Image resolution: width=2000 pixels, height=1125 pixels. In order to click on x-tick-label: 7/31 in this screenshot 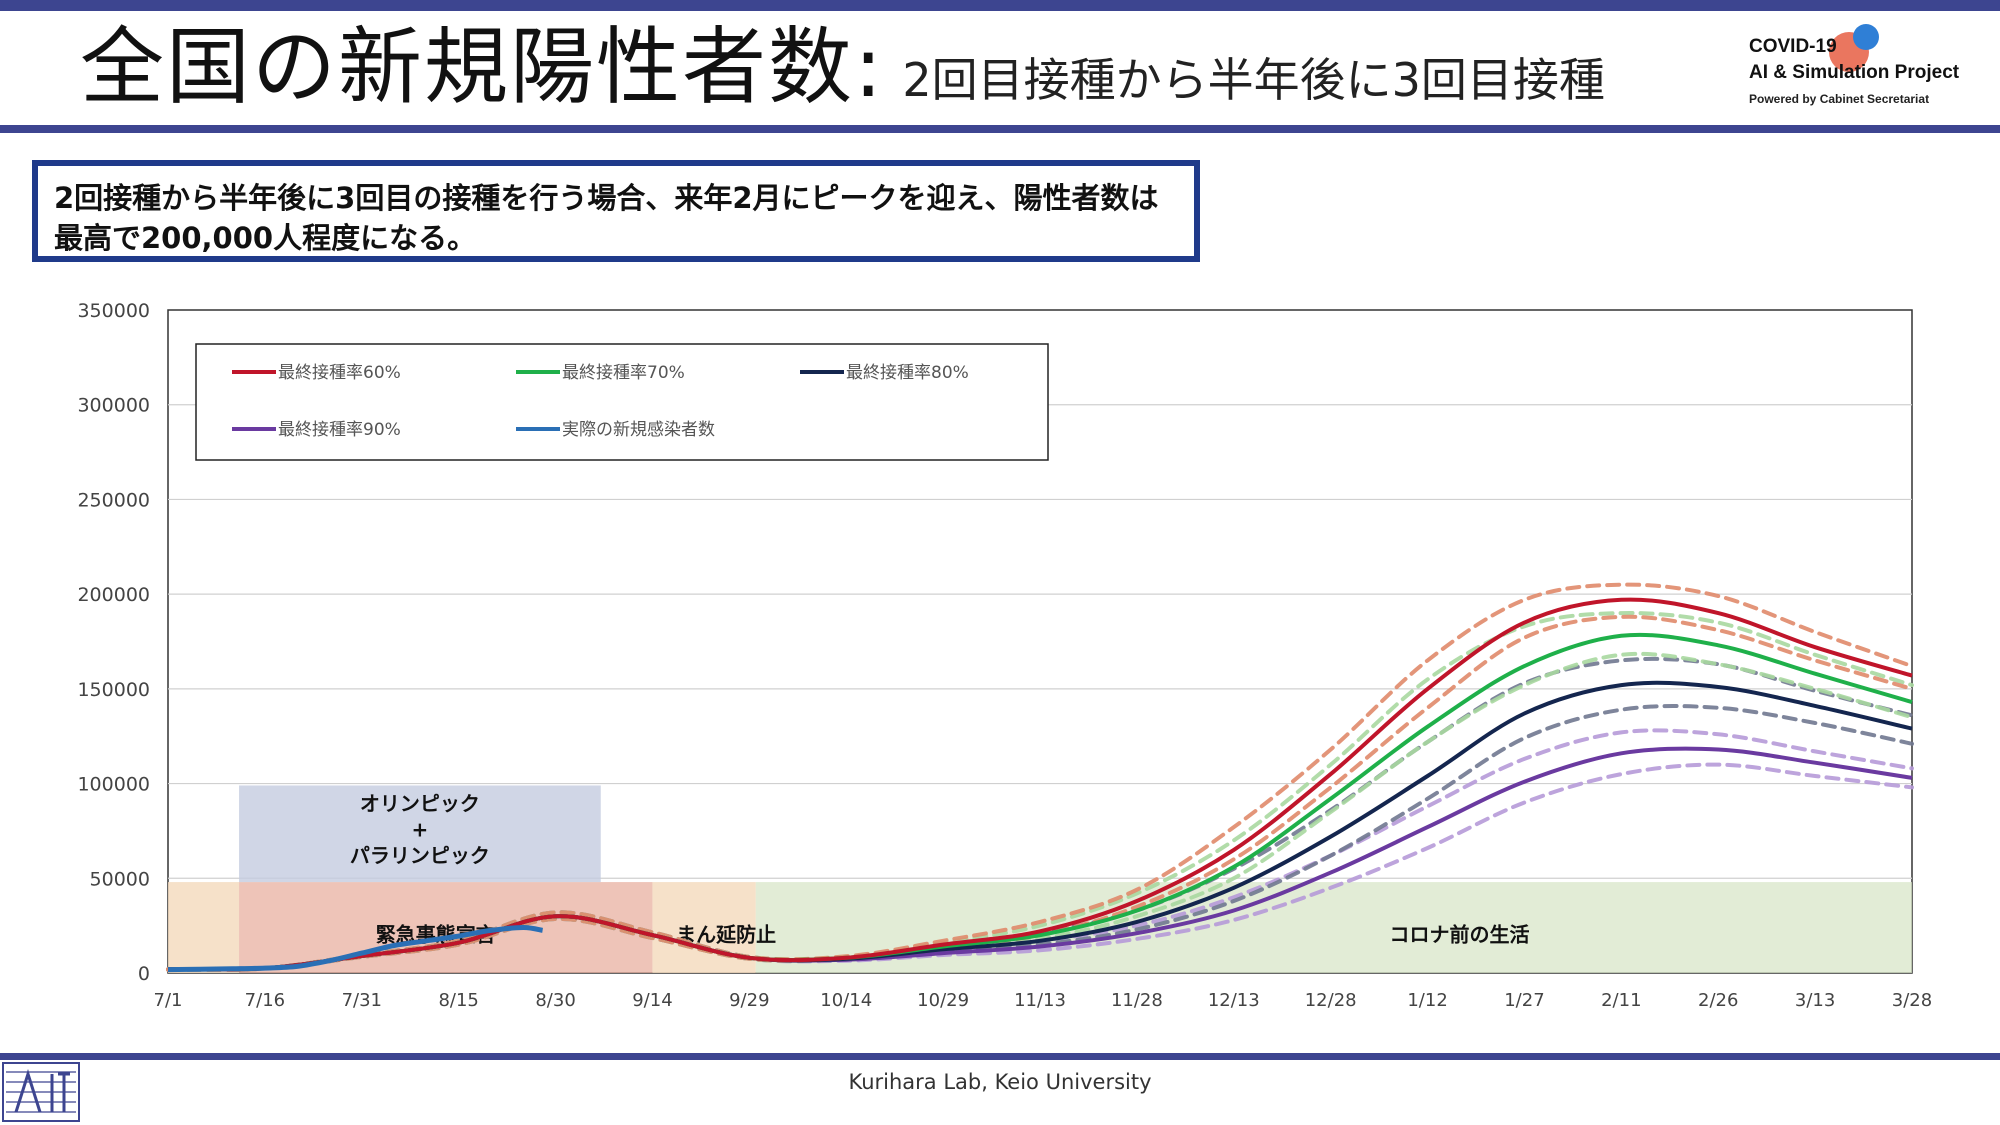, I will do `click(362, 1000)`.